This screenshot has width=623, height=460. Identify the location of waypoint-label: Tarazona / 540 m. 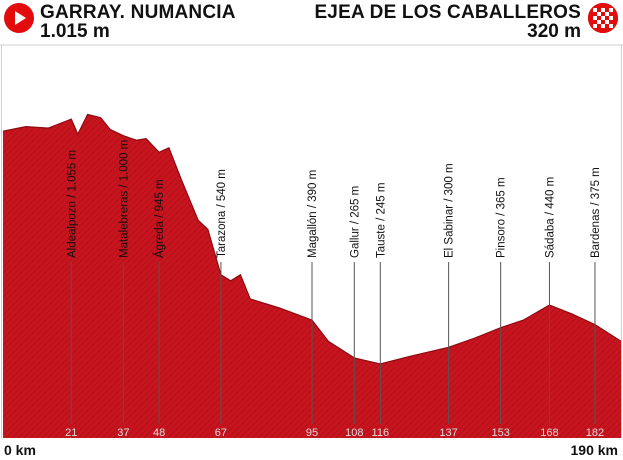
(222, 213).